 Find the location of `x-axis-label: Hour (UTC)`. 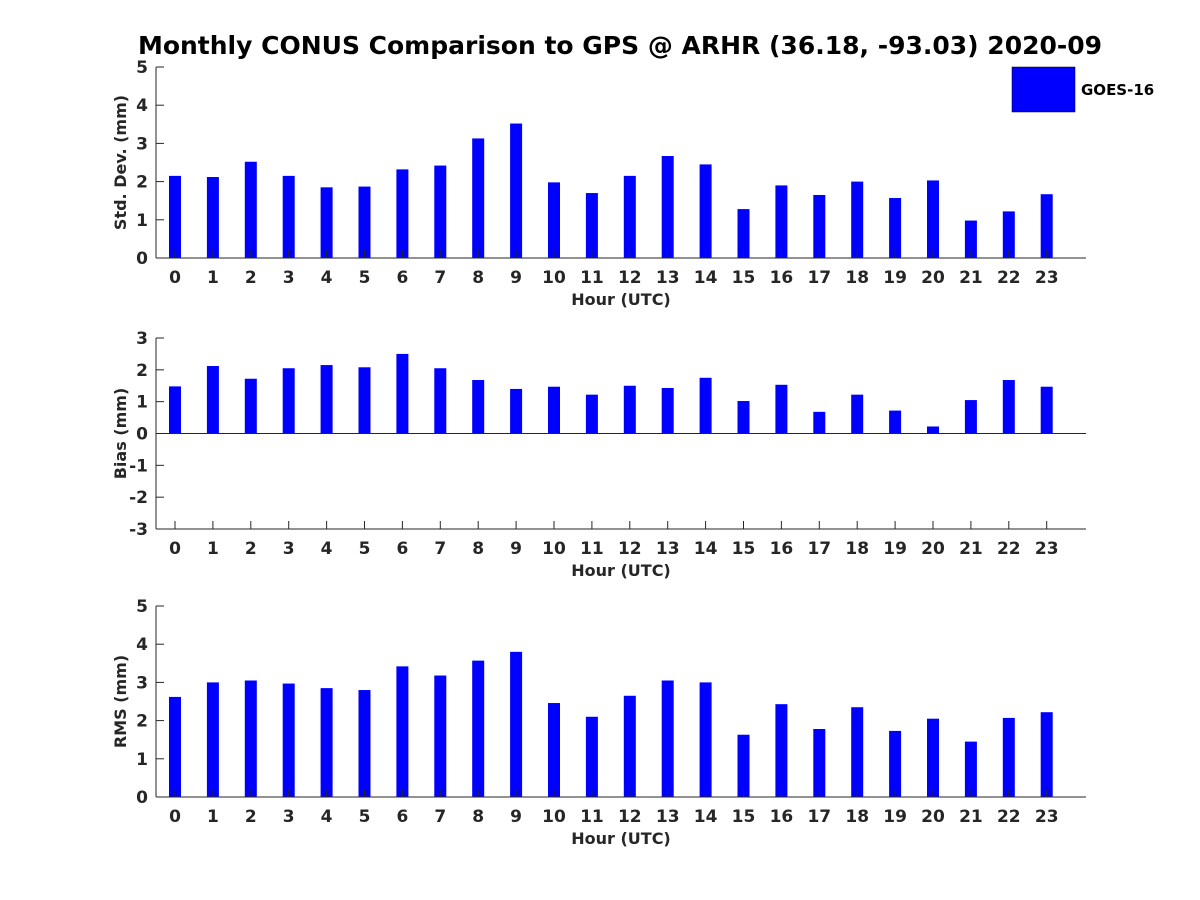

x-axis-label: Hour (UTC) is located at coordinates (621, 838).